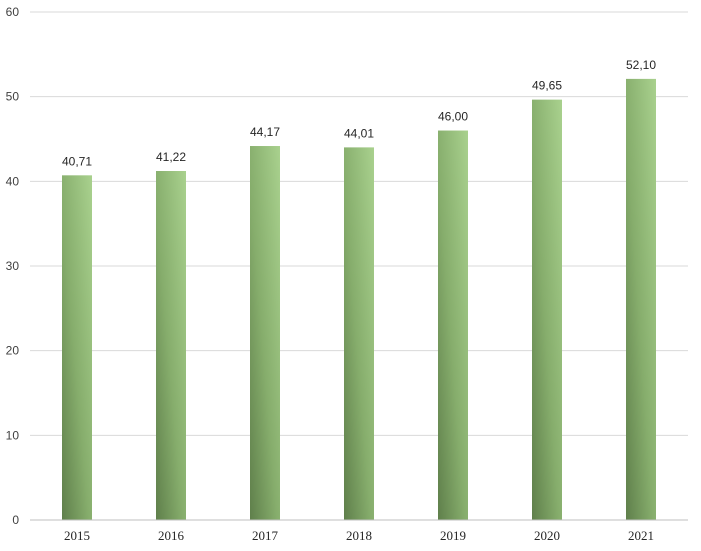  Describe the element at coordinates (547, 535) in the screenshot. I see `x-tick-label-2020: 2020` at that location.